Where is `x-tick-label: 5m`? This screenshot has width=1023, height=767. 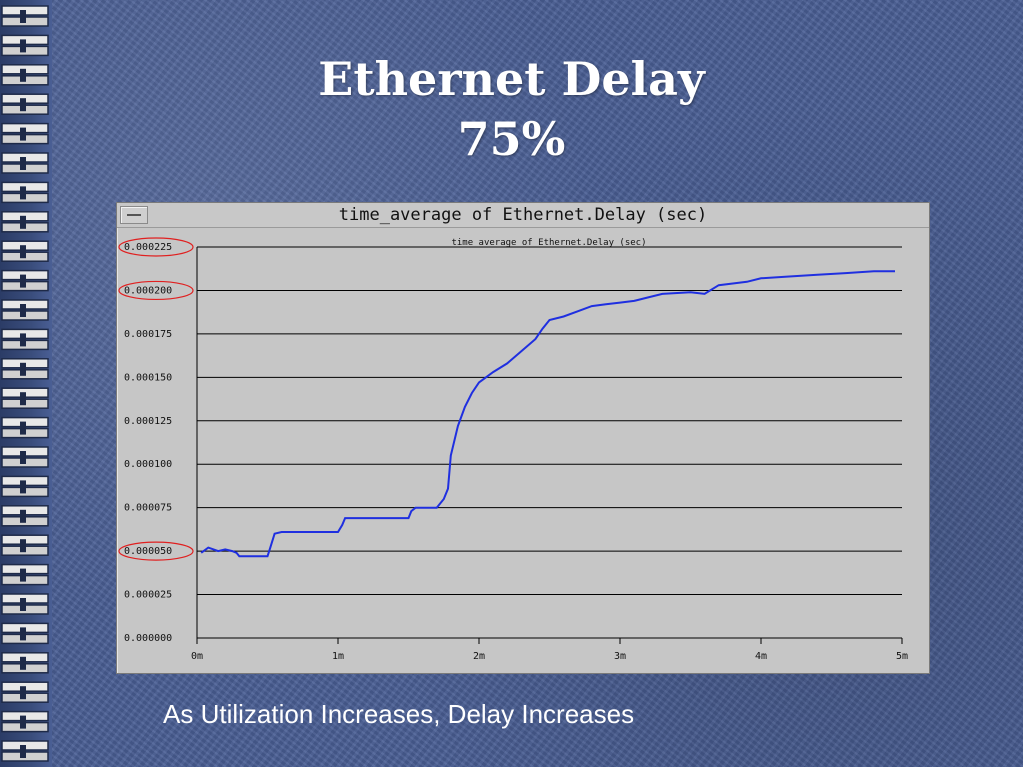
x-tick-label: 5m is located at coordinates (902, 656).